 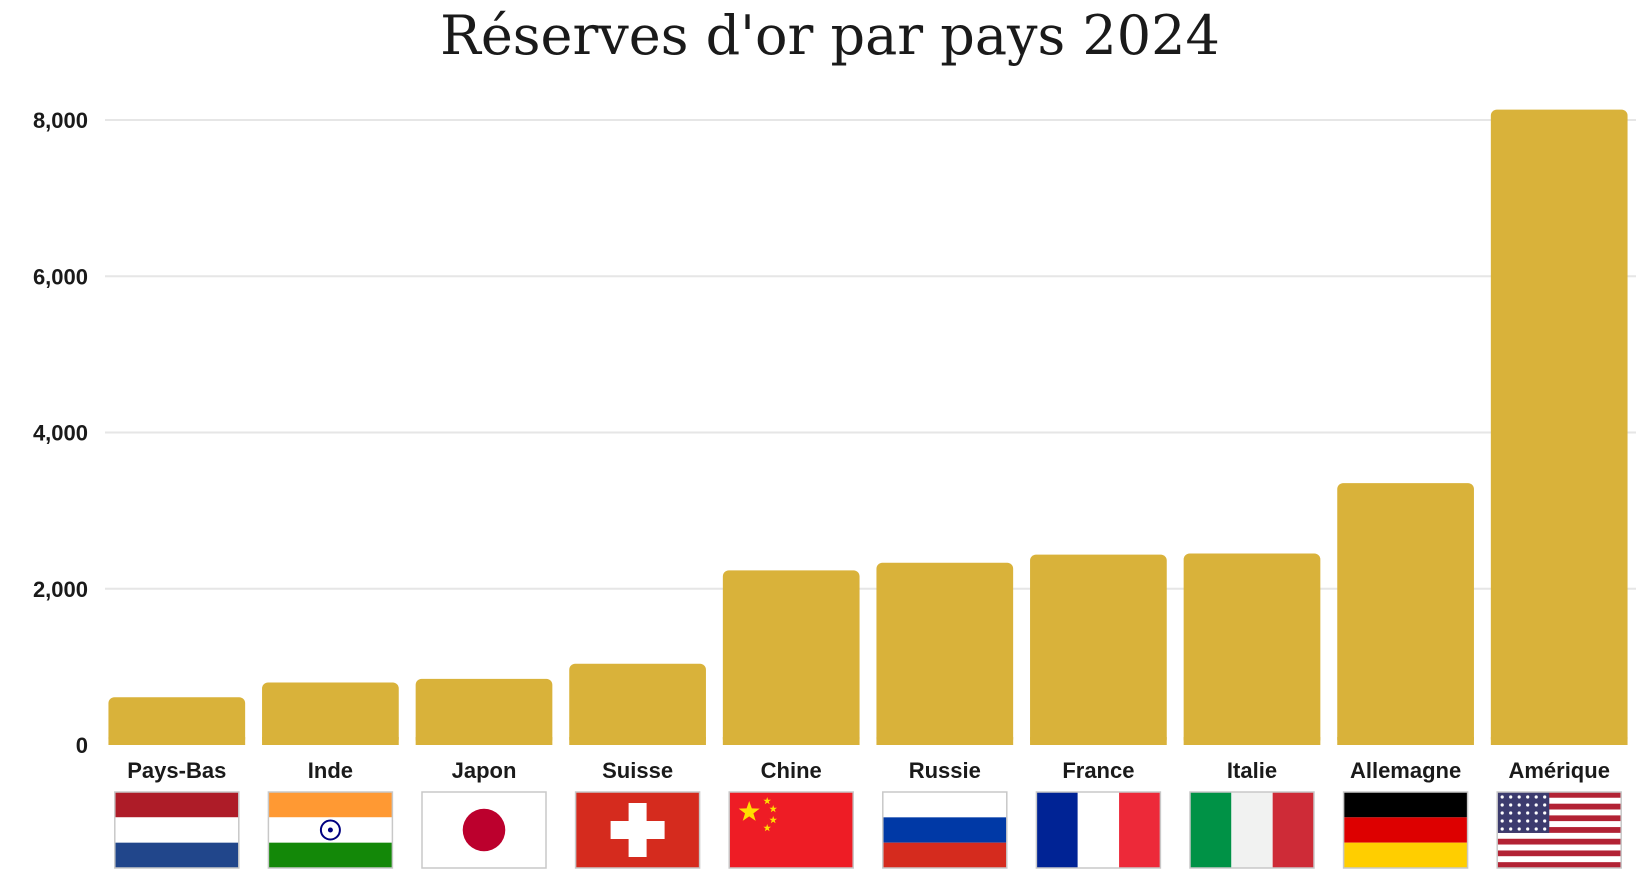 I want to click on y-tick-label: 2,000, so click(x=60, y=589).